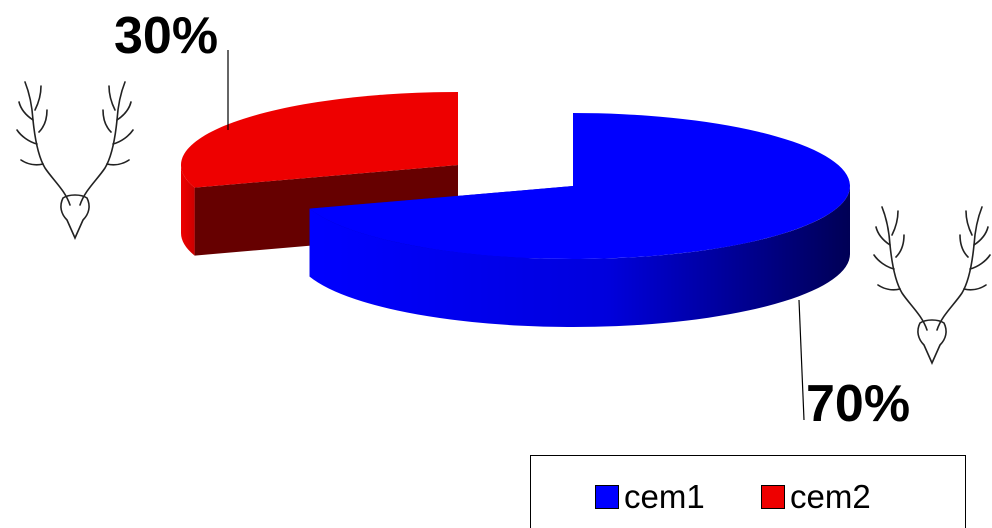 This screenshot has width=992, height=528. What do you see at coordinates (830, 496) in the screenshot?
I see `legend-label-cem2: cem2` at bounding box center [830, 496].